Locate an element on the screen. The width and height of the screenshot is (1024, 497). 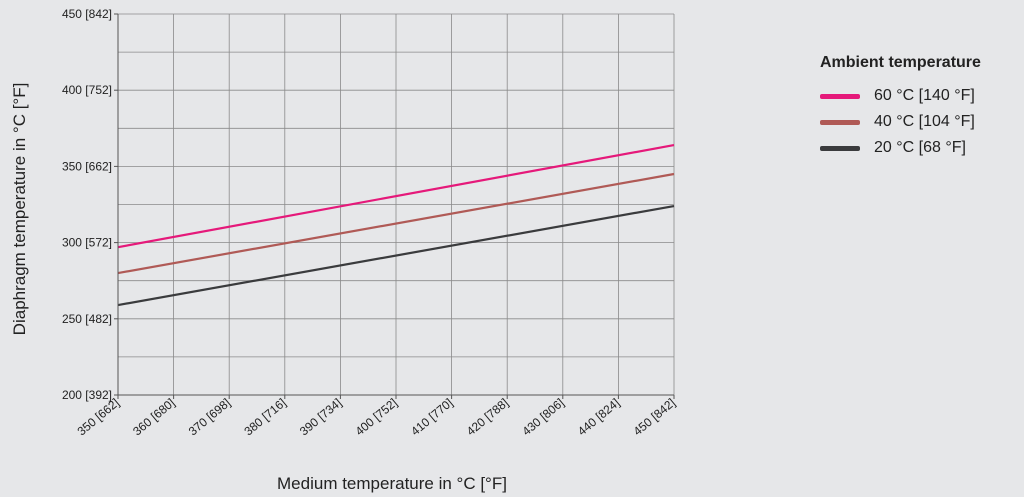
x-axis-title: Medium temperature in °C [°F] is located at coordinates (392, 483).